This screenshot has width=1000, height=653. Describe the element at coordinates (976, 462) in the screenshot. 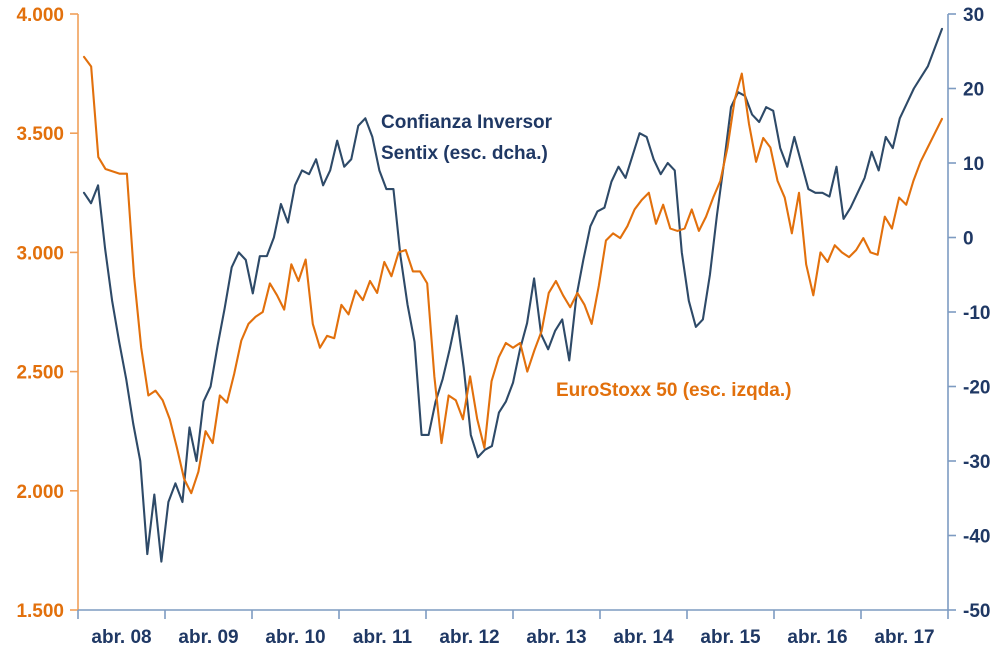

I see `right-axis-tick-label: -30` at that location.